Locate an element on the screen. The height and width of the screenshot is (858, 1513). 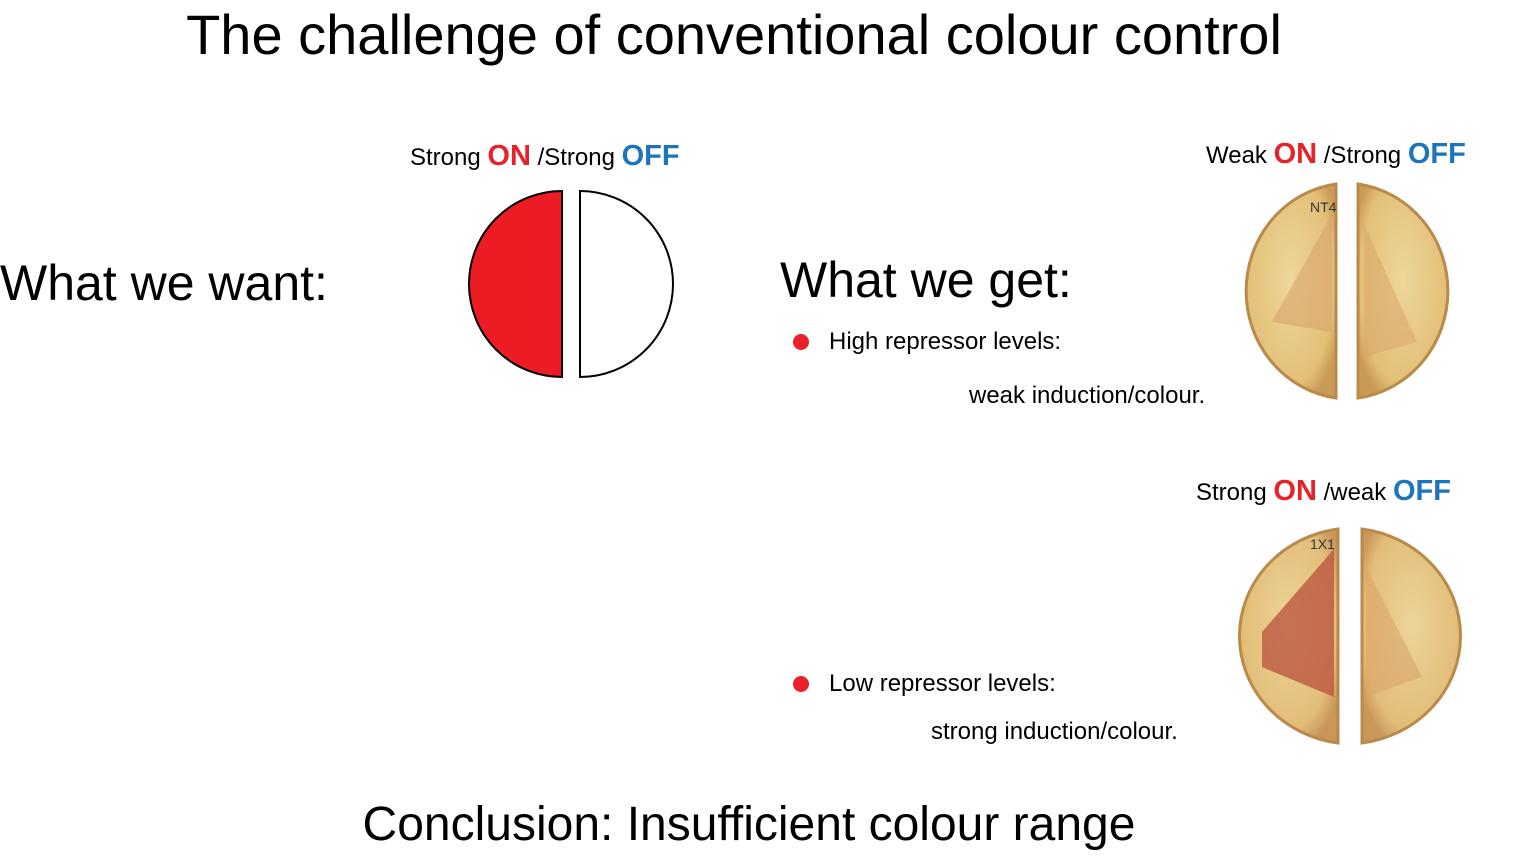
plate1-handwriting: NT4 is located at coordinates (1323, 207).